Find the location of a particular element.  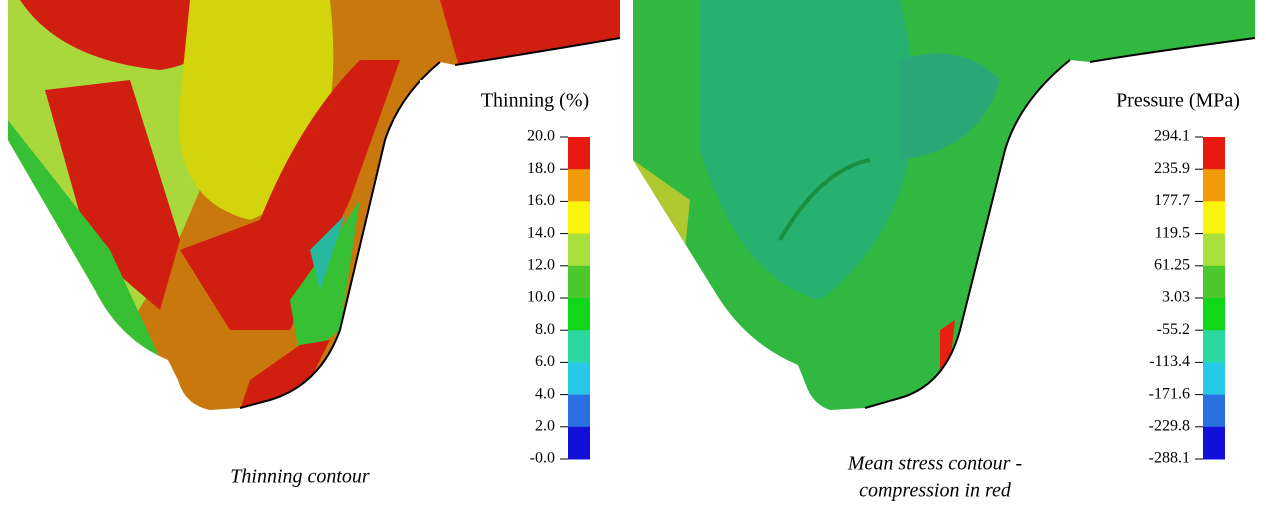

tick-label: 12.0 is located at coordinates (541, 264).